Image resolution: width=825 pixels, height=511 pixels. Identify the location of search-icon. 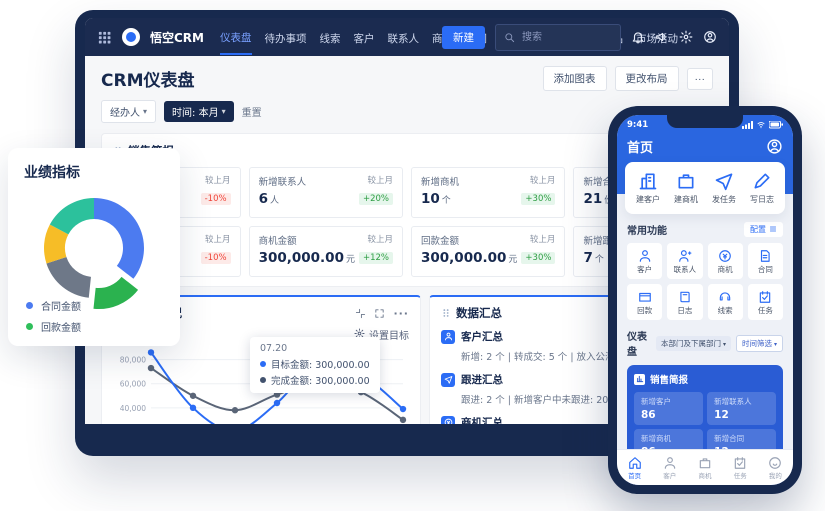
(509, 37).